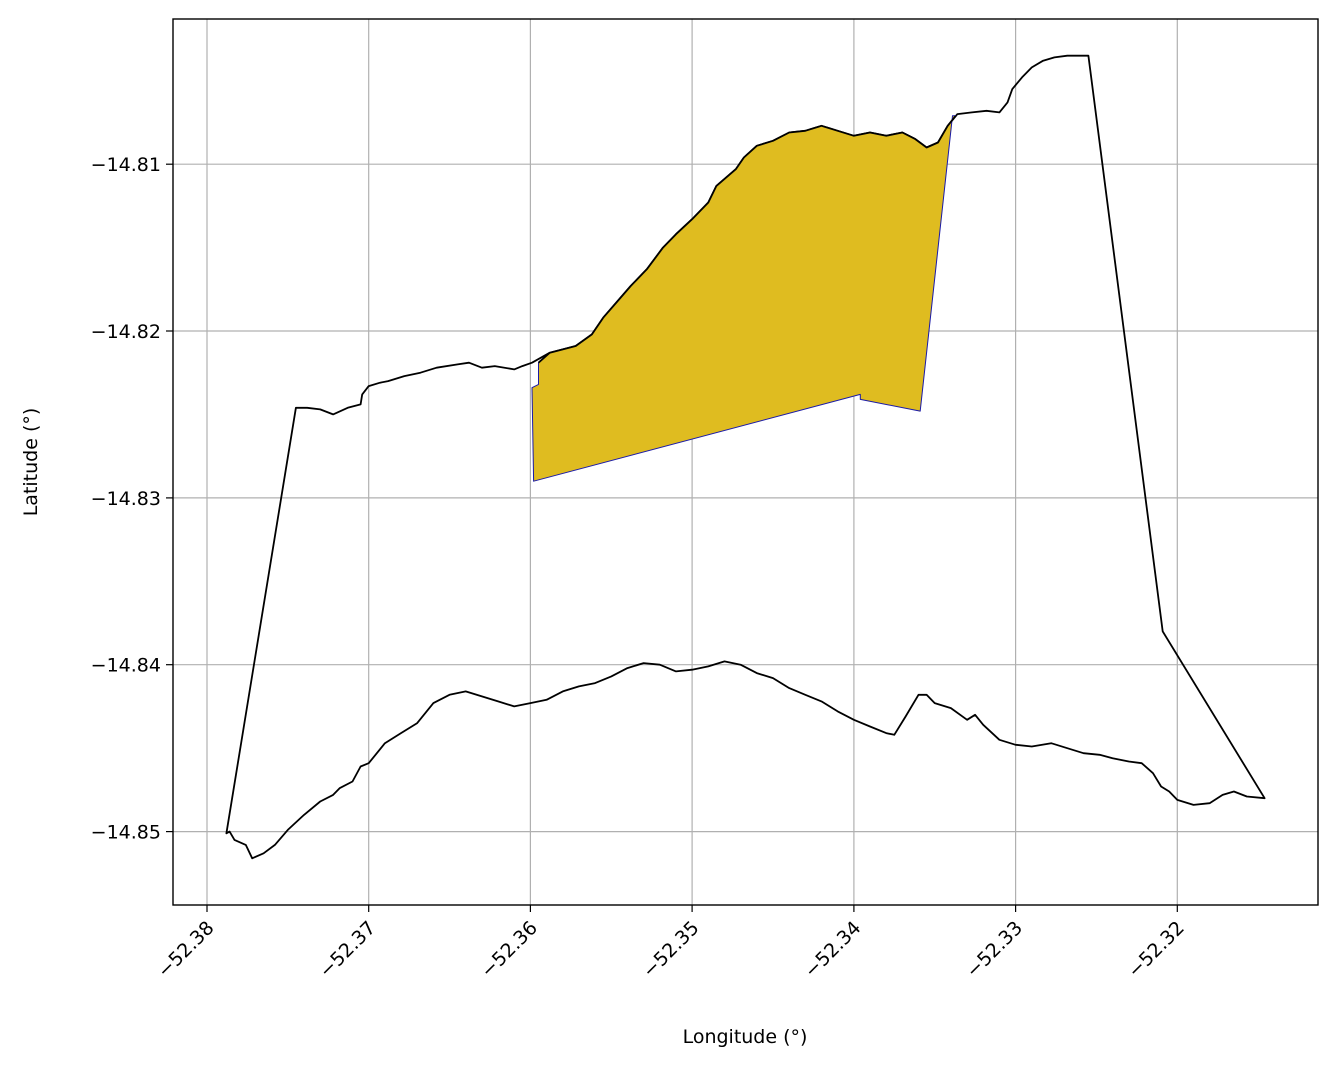  Describe the element at coordinates (745, 1037) in the screenshot. I see `x-axis-label: Longitude (°)` at that location.